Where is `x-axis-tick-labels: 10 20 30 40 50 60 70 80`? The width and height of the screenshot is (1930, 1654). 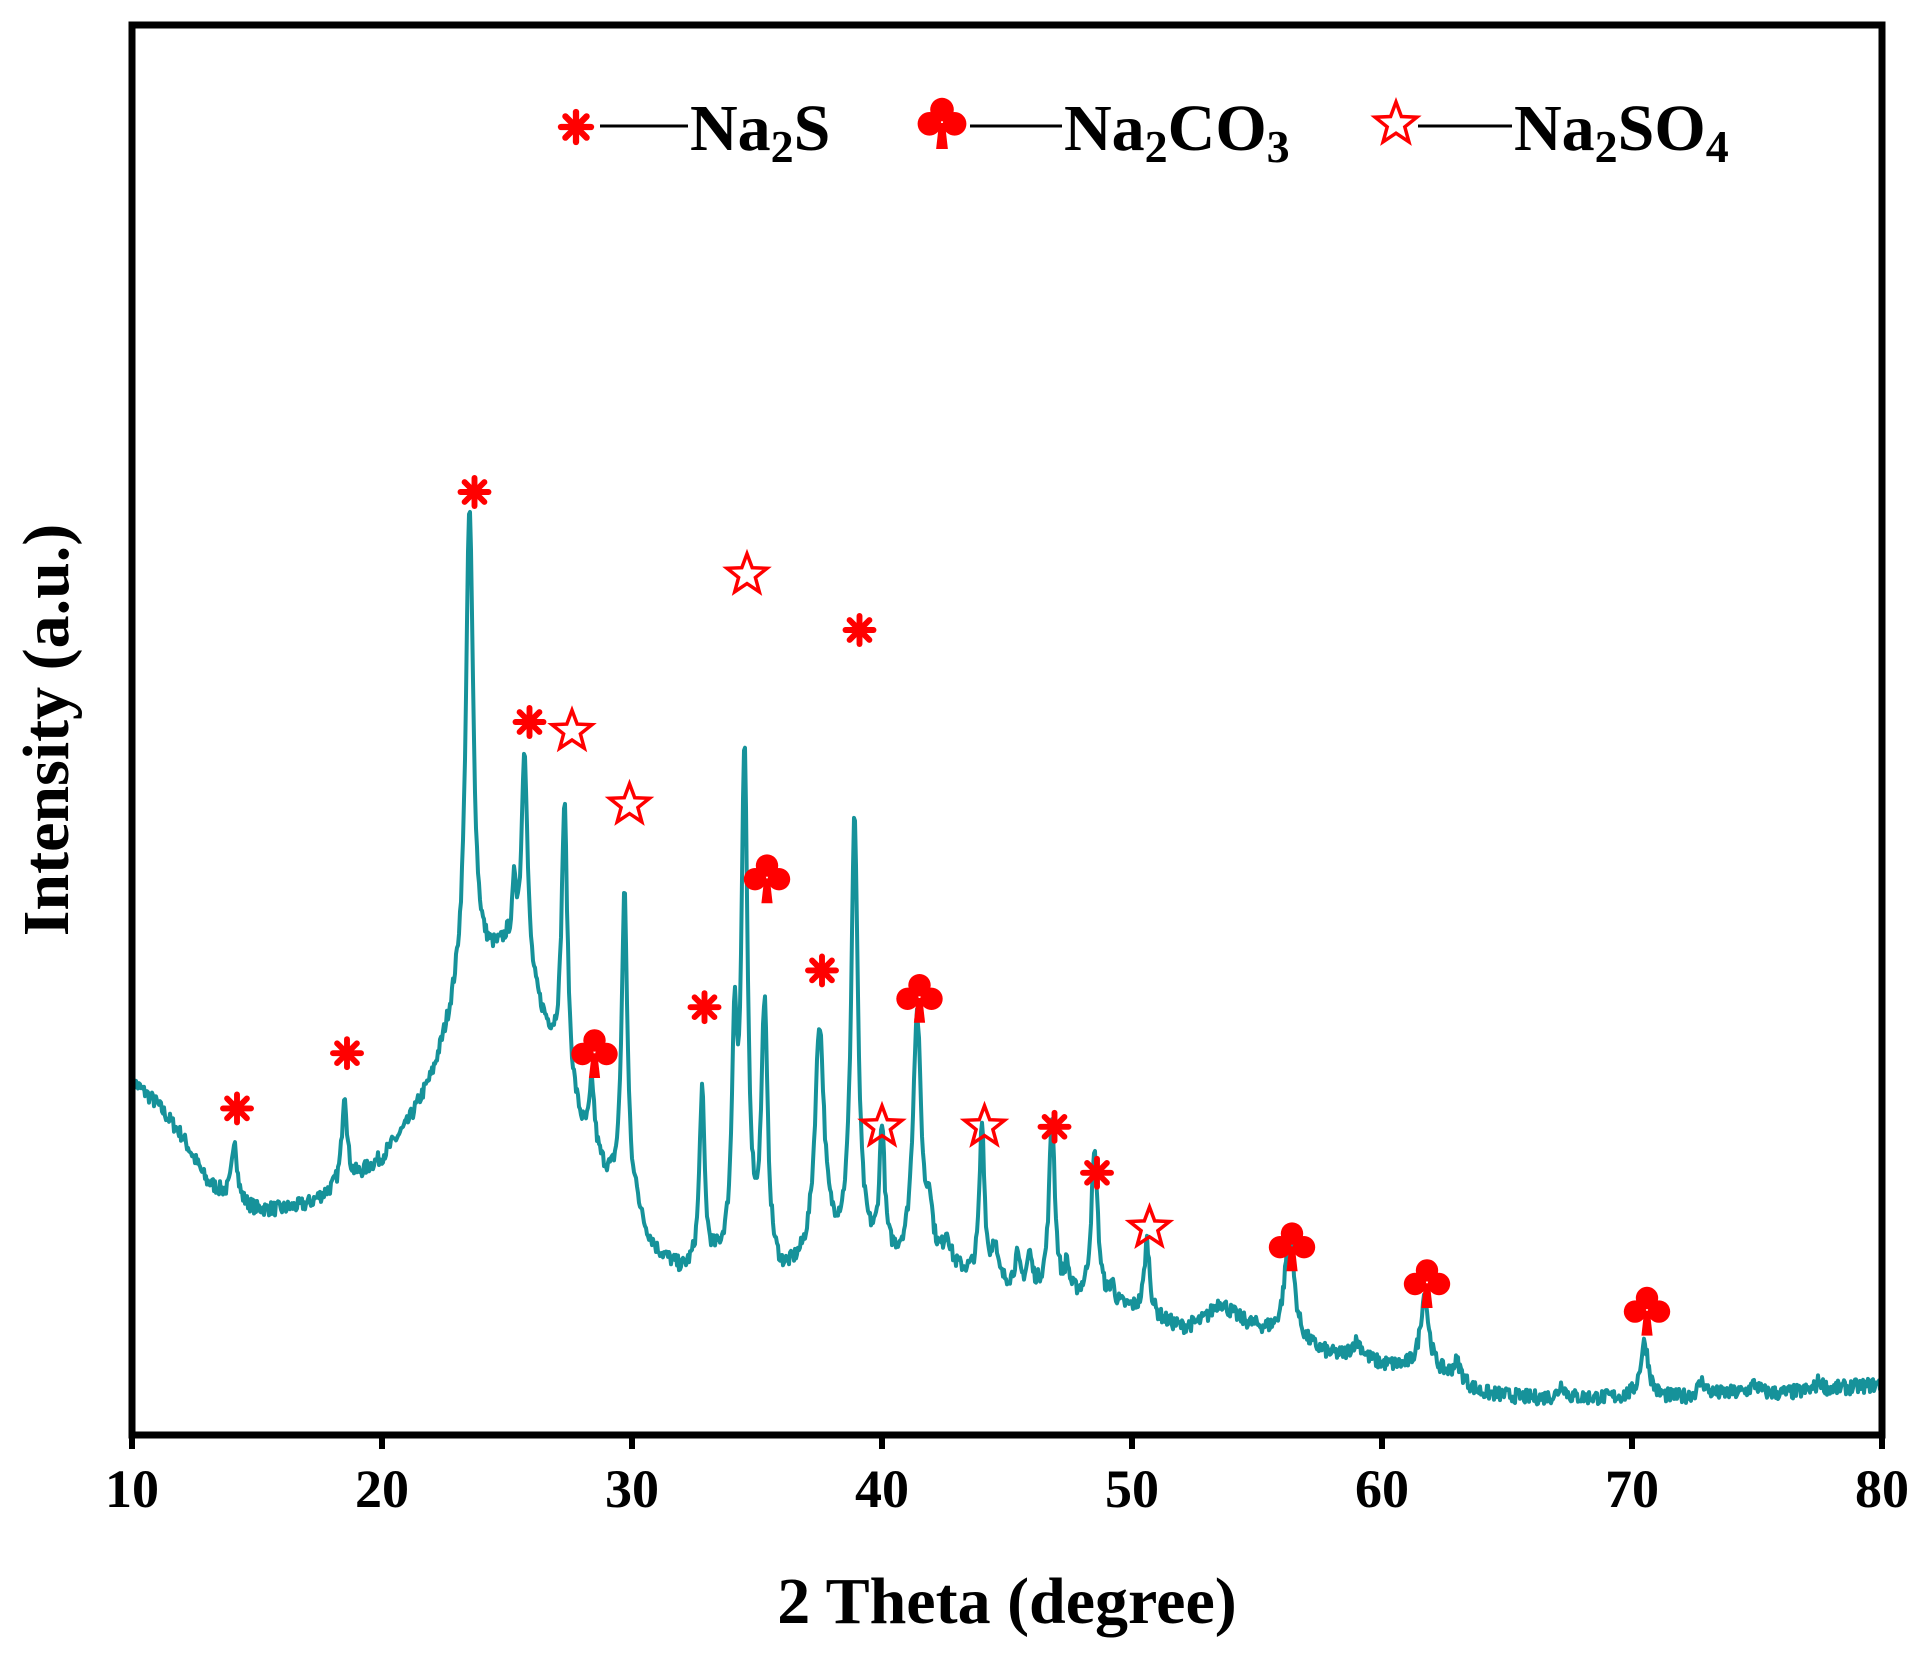 x-axis-tick-labels: 10 20 30 40 50 60 70 80 is located at coordinates (1007, 1489).